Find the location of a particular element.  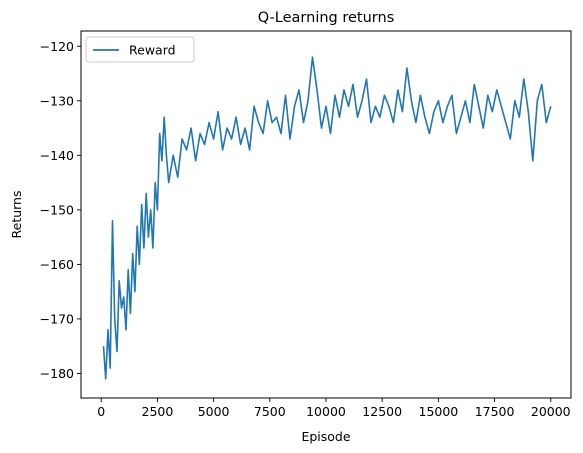

y-tick-label: −150 is located at coordinates (57, 209).